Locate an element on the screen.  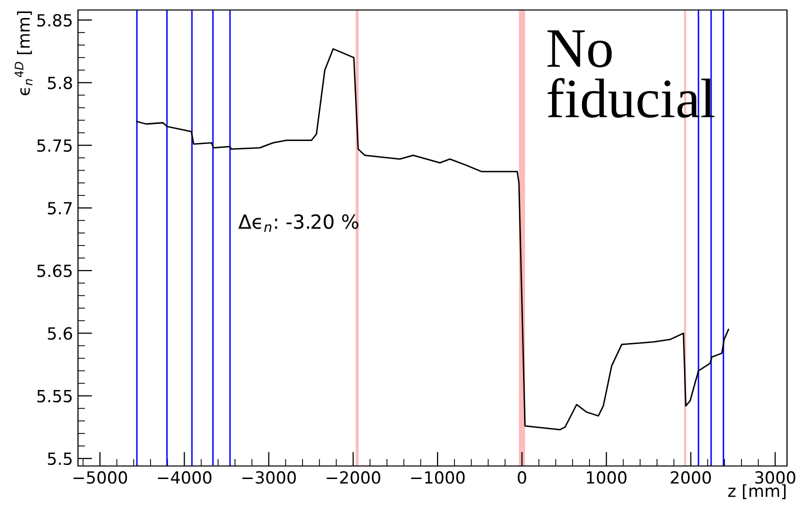
annotation: Δϵ$_{n}$: -3.20 % is located at coordinates (298, 223).